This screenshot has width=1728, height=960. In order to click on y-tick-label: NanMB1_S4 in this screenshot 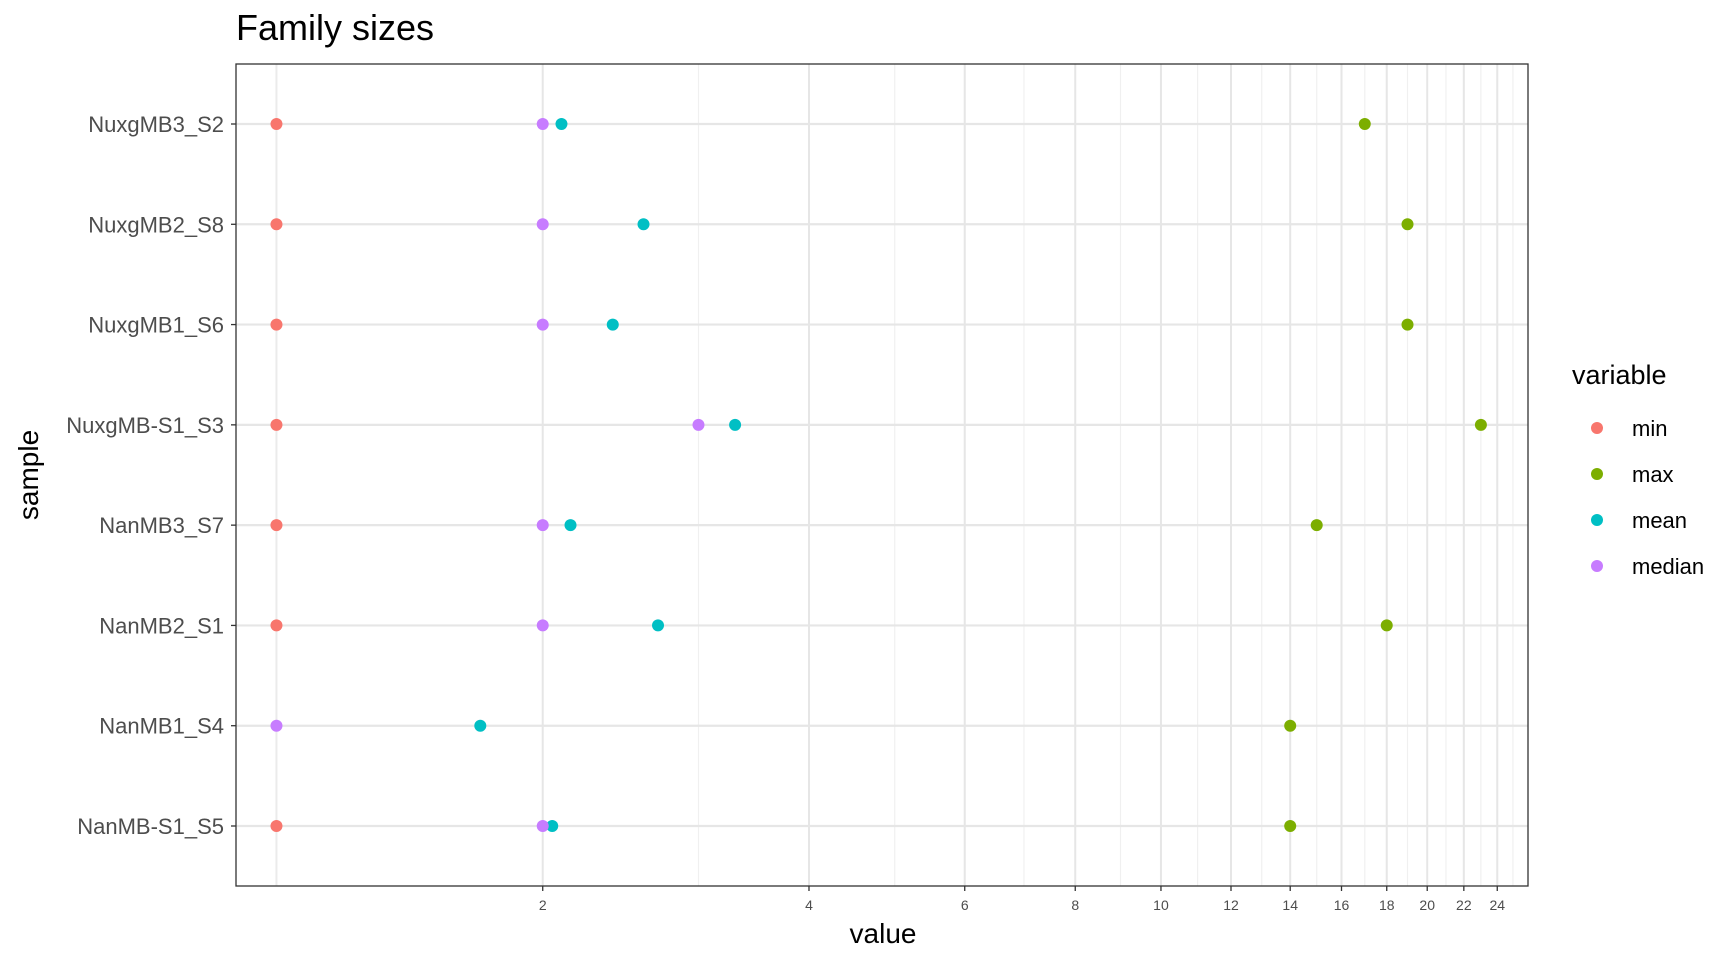, I will do `click(161, 726)`.